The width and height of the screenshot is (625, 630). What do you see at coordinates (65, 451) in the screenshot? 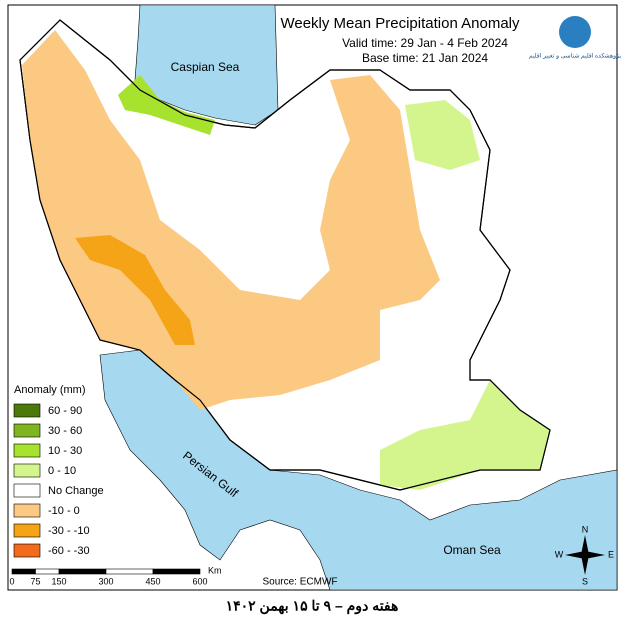
I see `legend-label: 10 - 30` at bounding box center [65, 451].